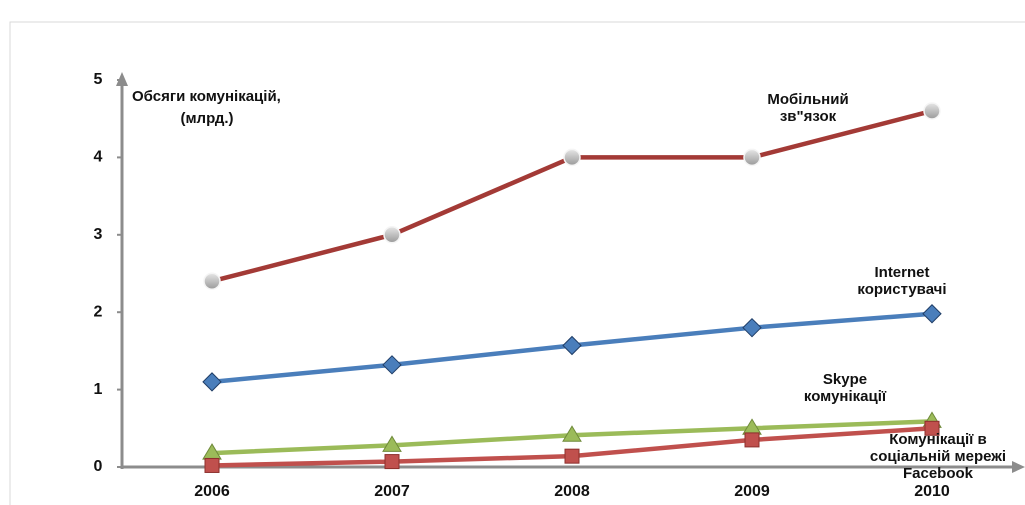 This screenshot has width=1025, height=505. Describe the element at coordinates (937, 439) in the screenshot. I see `series-label-line: Комунікації в` at that location.